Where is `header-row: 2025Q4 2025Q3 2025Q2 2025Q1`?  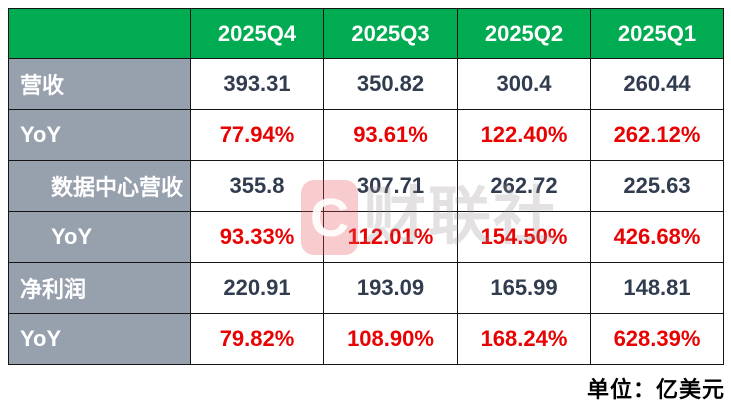
header-row: 2025Q4 2025Q3 2025Q2 2025Q1 is located at coordinates (366, 33).